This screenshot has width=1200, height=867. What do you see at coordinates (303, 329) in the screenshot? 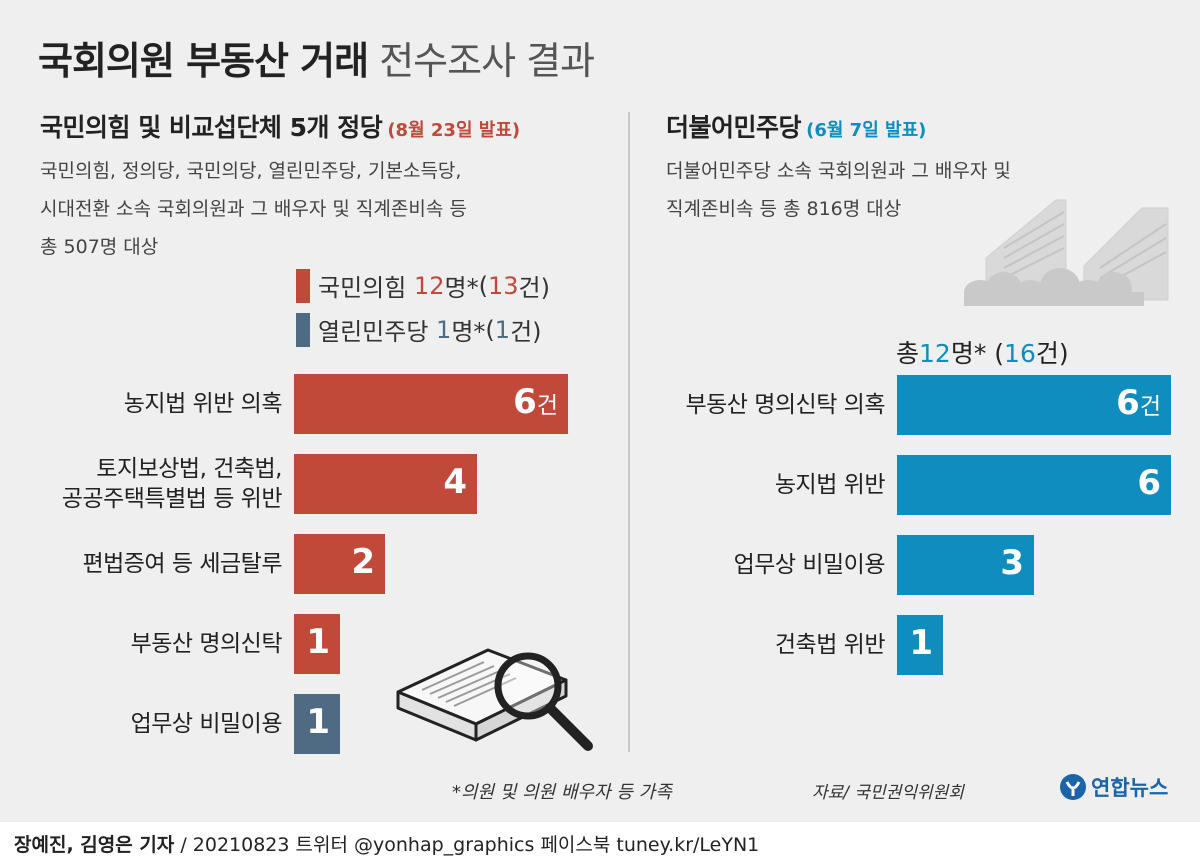
I see `legend-swatch-slate` at bounding box center [303, 329].